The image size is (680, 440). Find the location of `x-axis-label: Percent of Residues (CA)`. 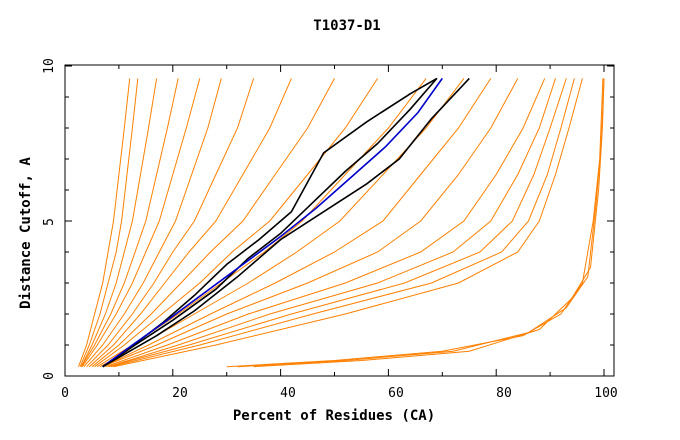

x-axis-label: Percent of Residues (CA) is located at coordinates (334, 416).